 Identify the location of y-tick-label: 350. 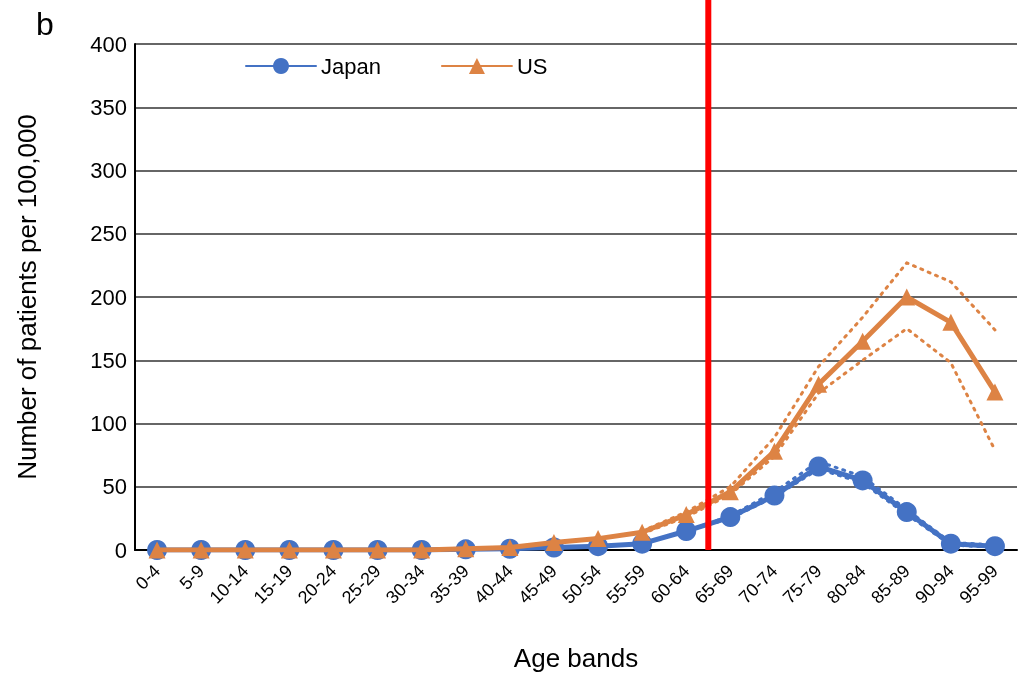
(108, 107).